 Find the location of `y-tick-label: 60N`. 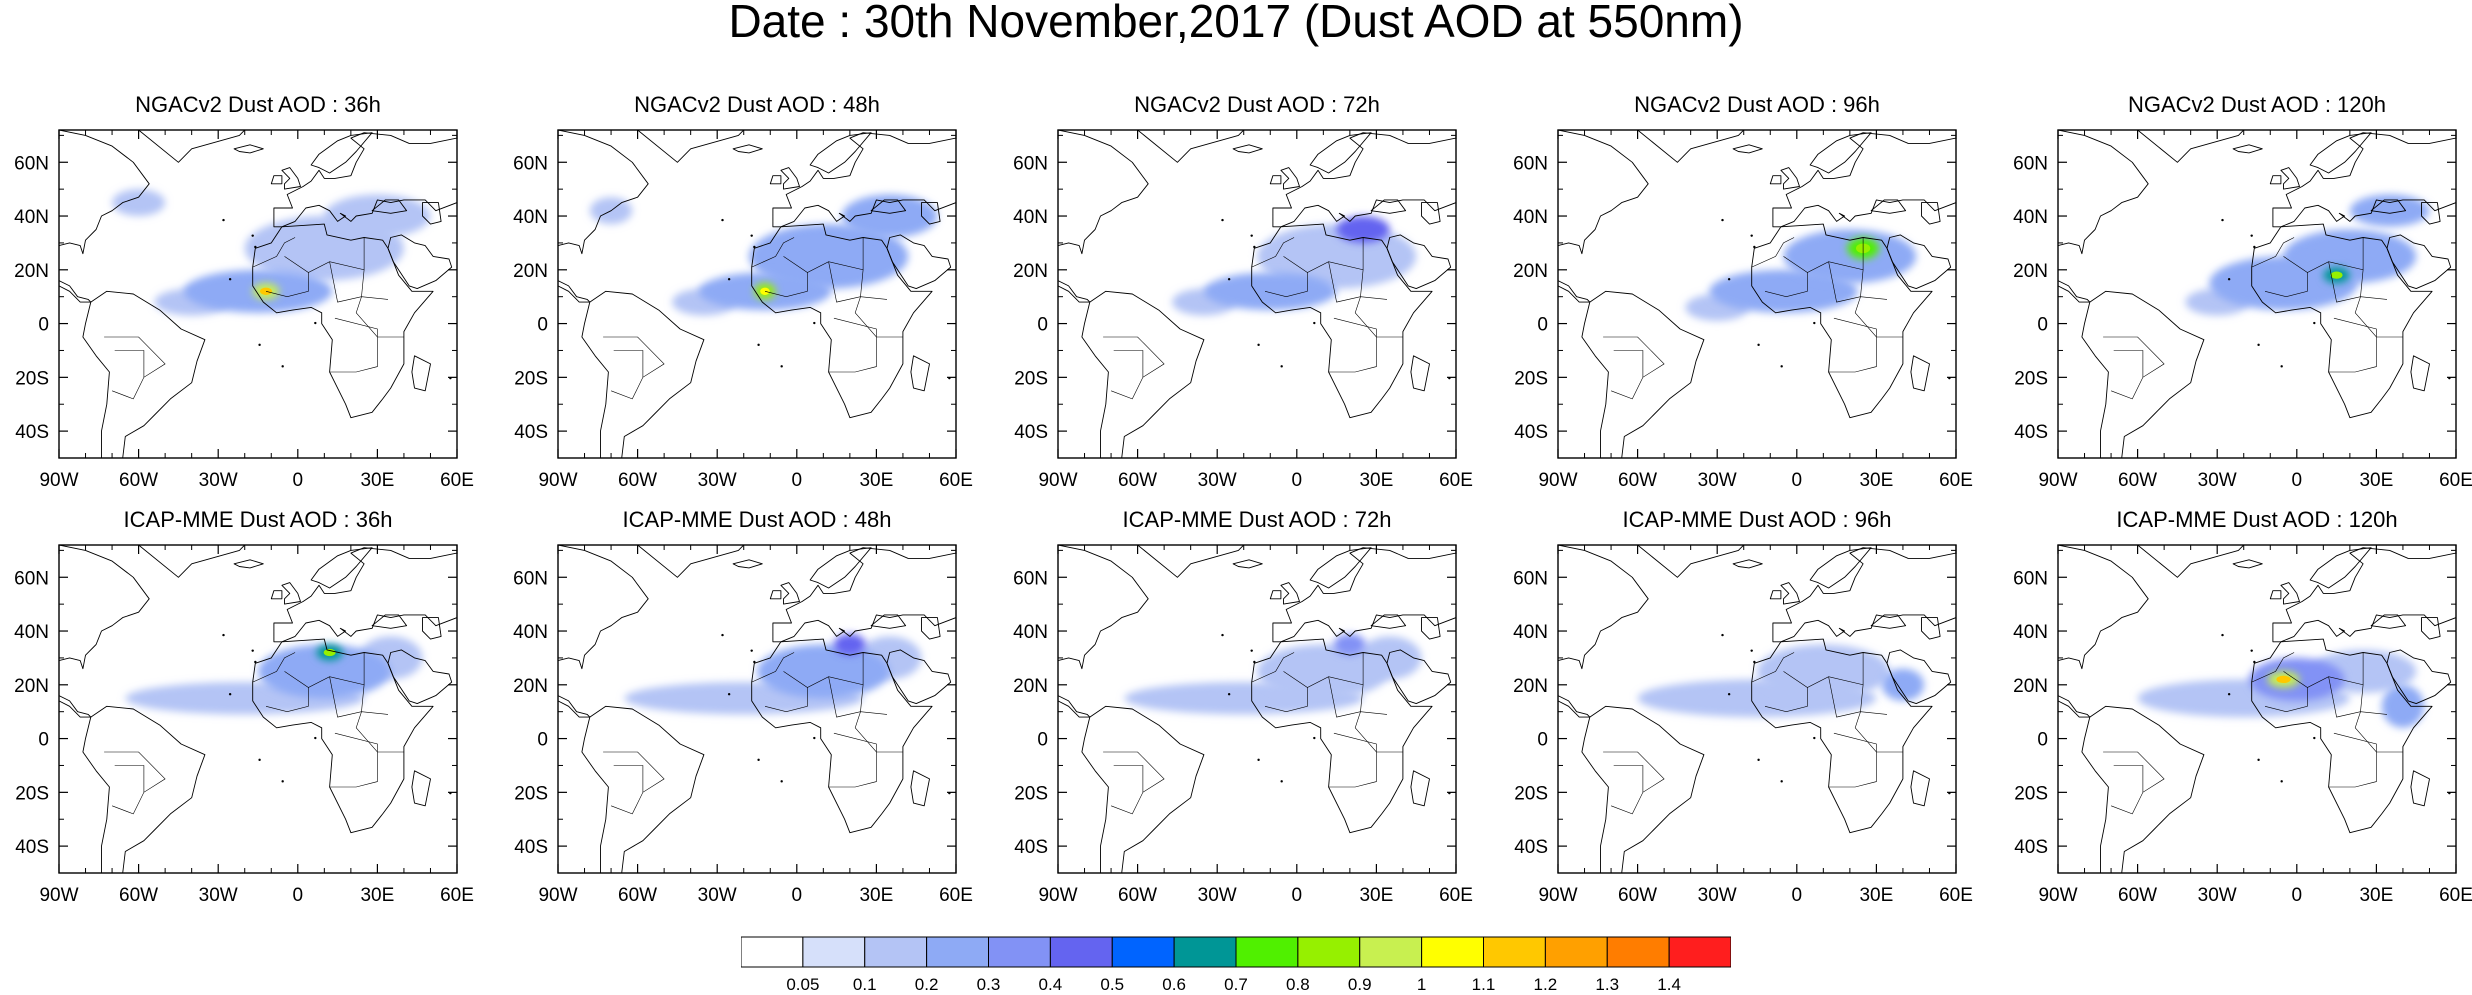

y-tick-label: 60N is located at coordinates (530, 578).